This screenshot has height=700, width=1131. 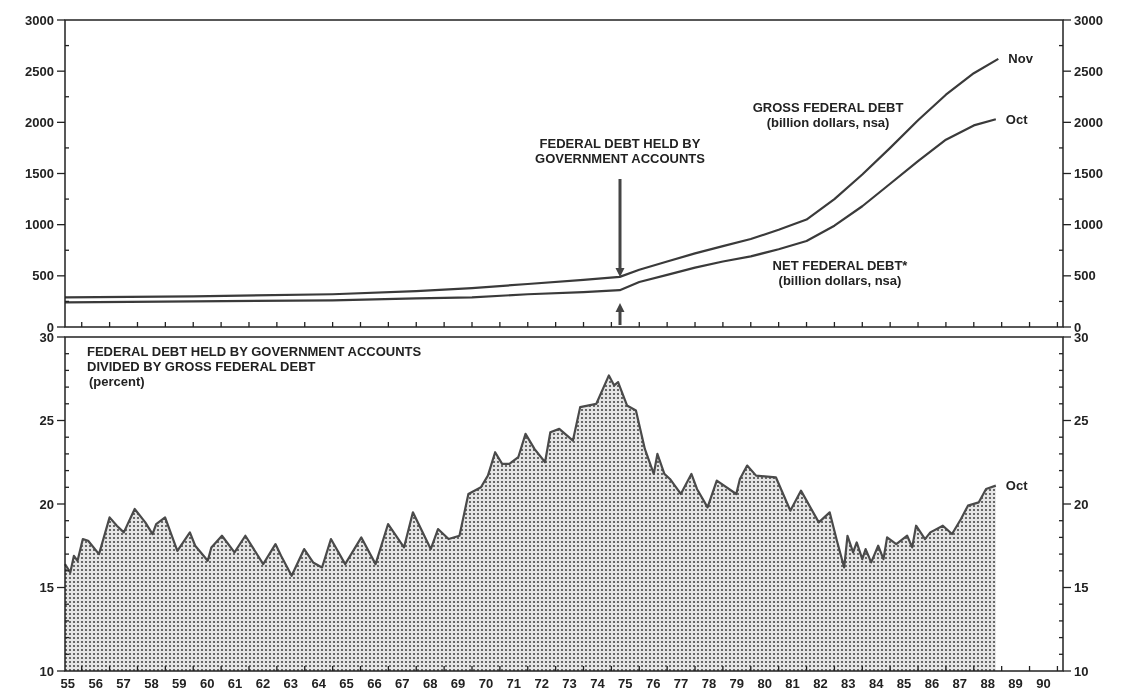 I want to click on x-tick-label: 63, so click(x=291, y=683).